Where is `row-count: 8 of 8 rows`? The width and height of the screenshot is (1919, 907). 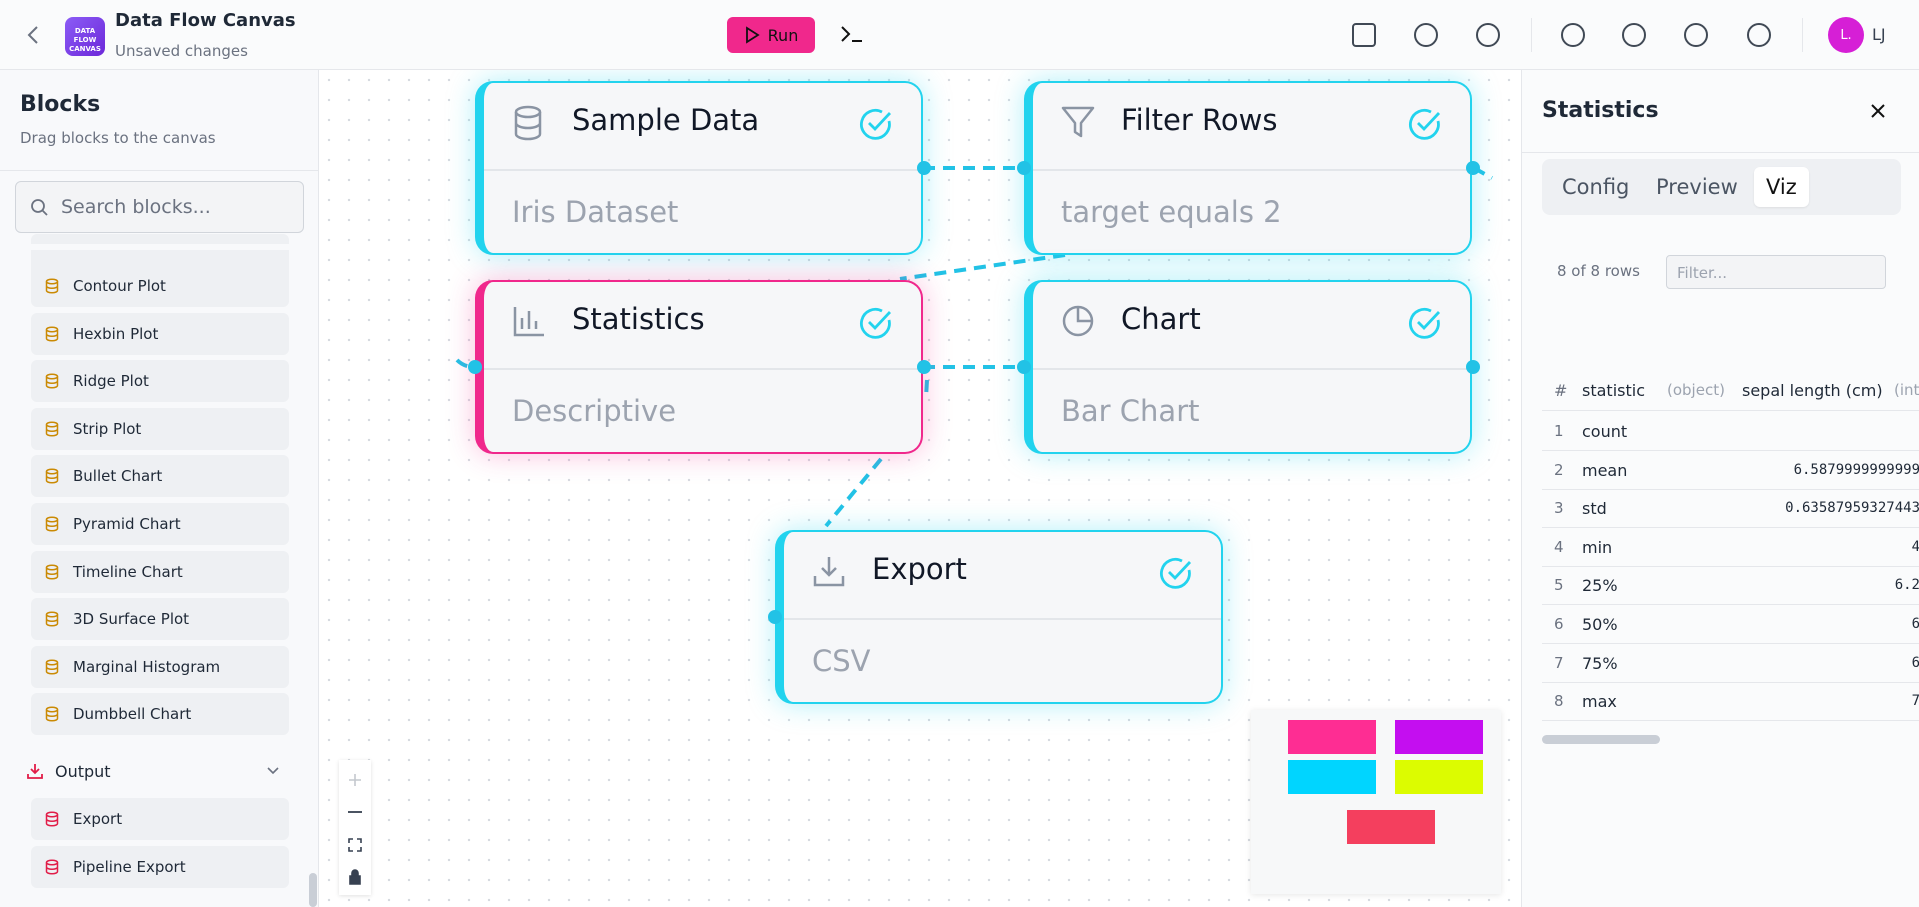 row-count: 8 of 8 rows is located at coordinates (1598, 271).